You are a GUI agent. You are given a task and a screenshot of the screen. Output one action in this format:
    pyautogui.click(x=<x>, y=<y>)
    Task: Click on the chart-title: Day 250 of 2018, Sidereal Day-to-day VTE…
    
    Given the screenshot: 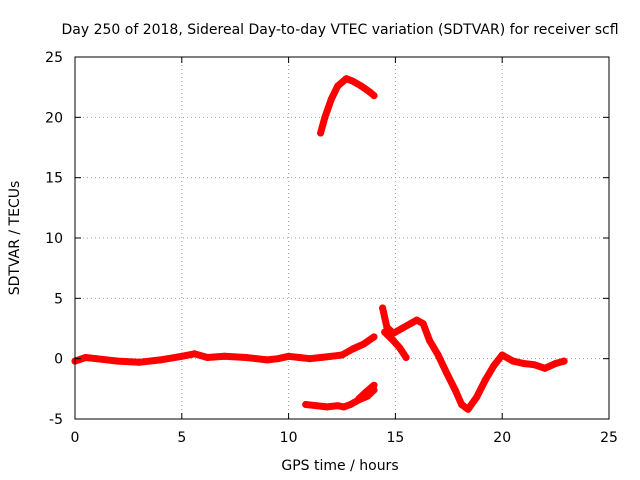 What is the action you would take?
    pyautogui.click(x=339, y=30)
    